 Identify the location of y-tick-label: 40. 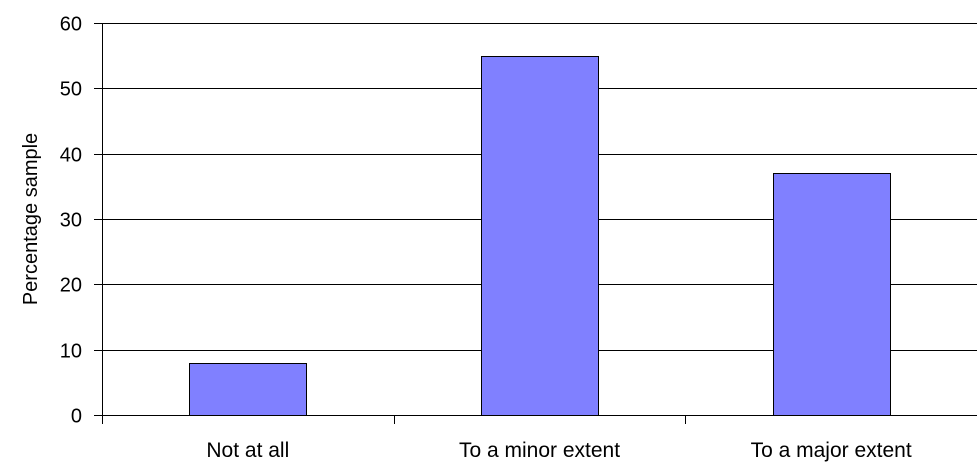
(71, 156).